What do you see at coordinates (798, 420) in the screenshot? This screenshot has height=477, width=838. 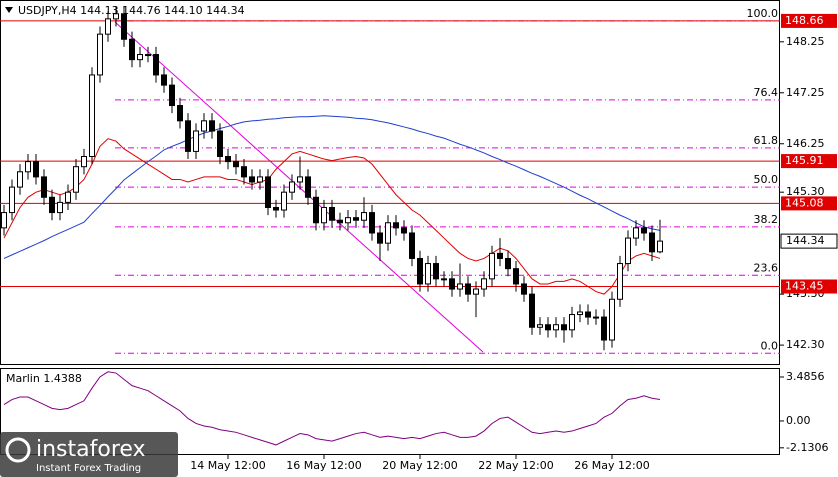 I see `y-tick-label: 0.00` at bounding box center [798, 420].